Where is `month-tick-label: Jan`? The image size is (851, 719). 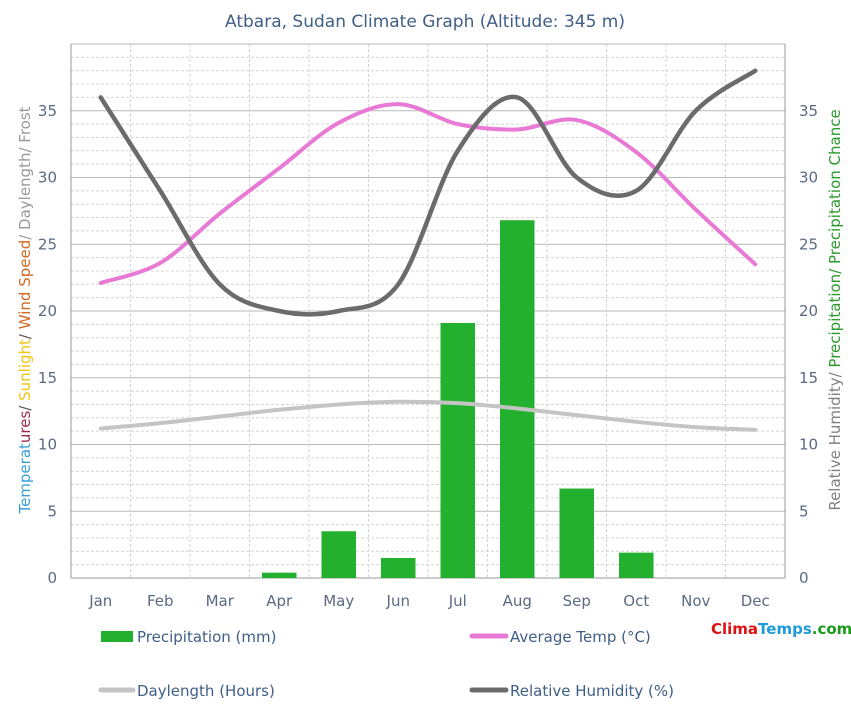
month-tick-label: Jan is located at coordinates (100, 601).